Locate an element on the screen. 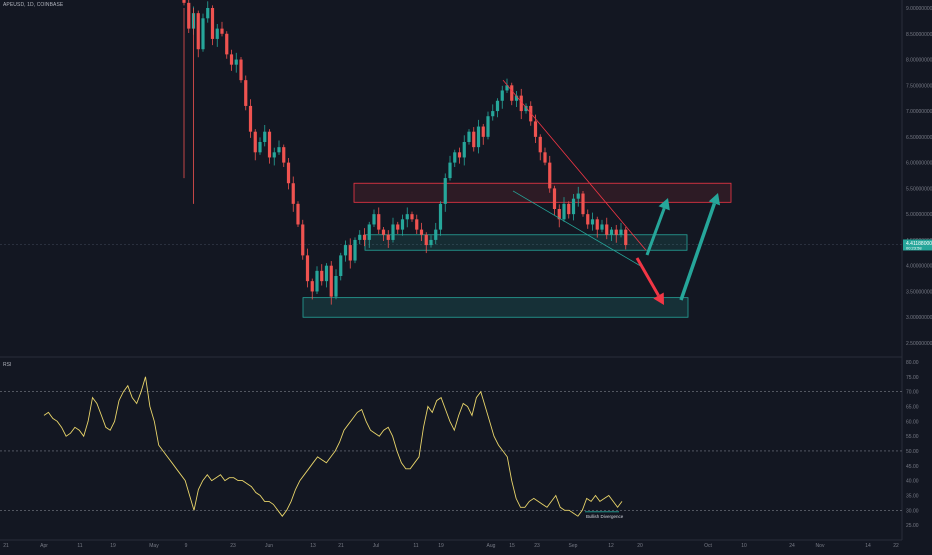  current-price-value: 4.41188000 is located at coordinates (919, 244).